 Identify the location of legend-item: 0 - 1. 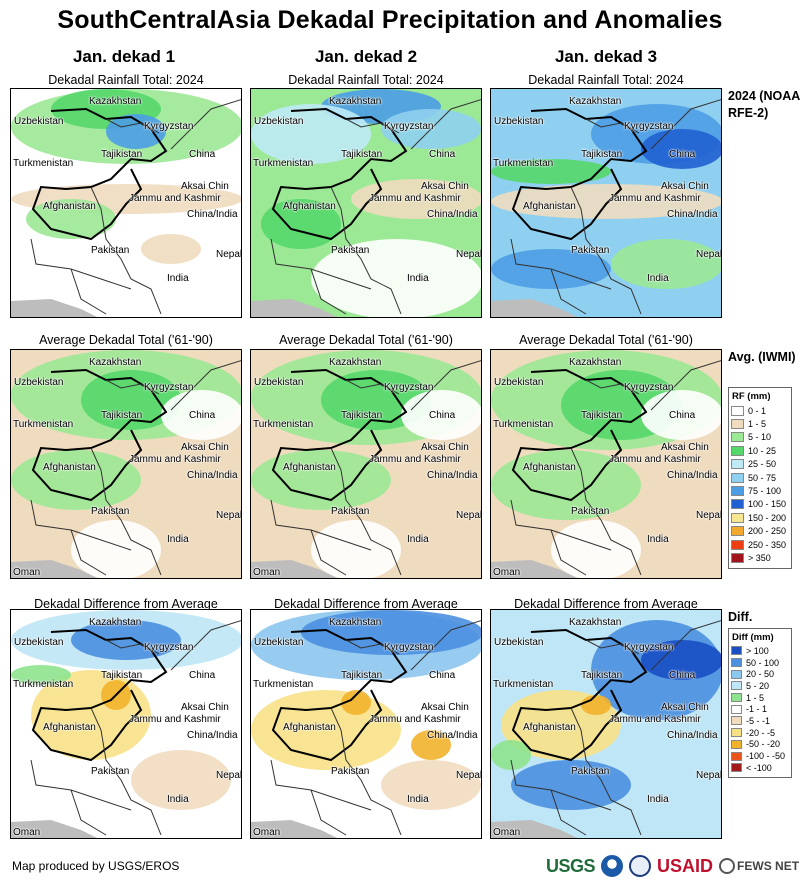
(760, 410).